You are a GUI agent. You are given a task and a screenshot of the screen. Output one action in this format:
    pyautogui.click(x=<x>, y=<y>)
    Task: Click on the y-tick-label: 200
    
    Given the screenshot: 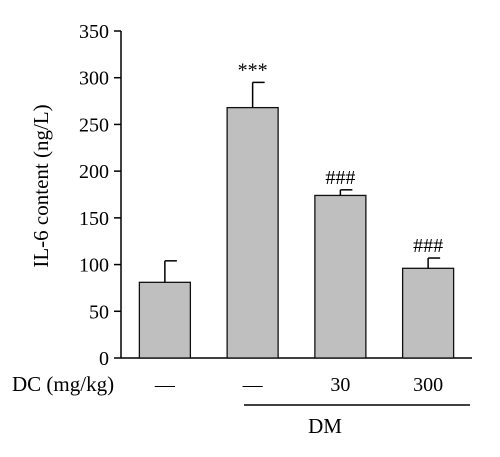 What is the action you would take?
    pyautogui.click(x=94, y=172)
    